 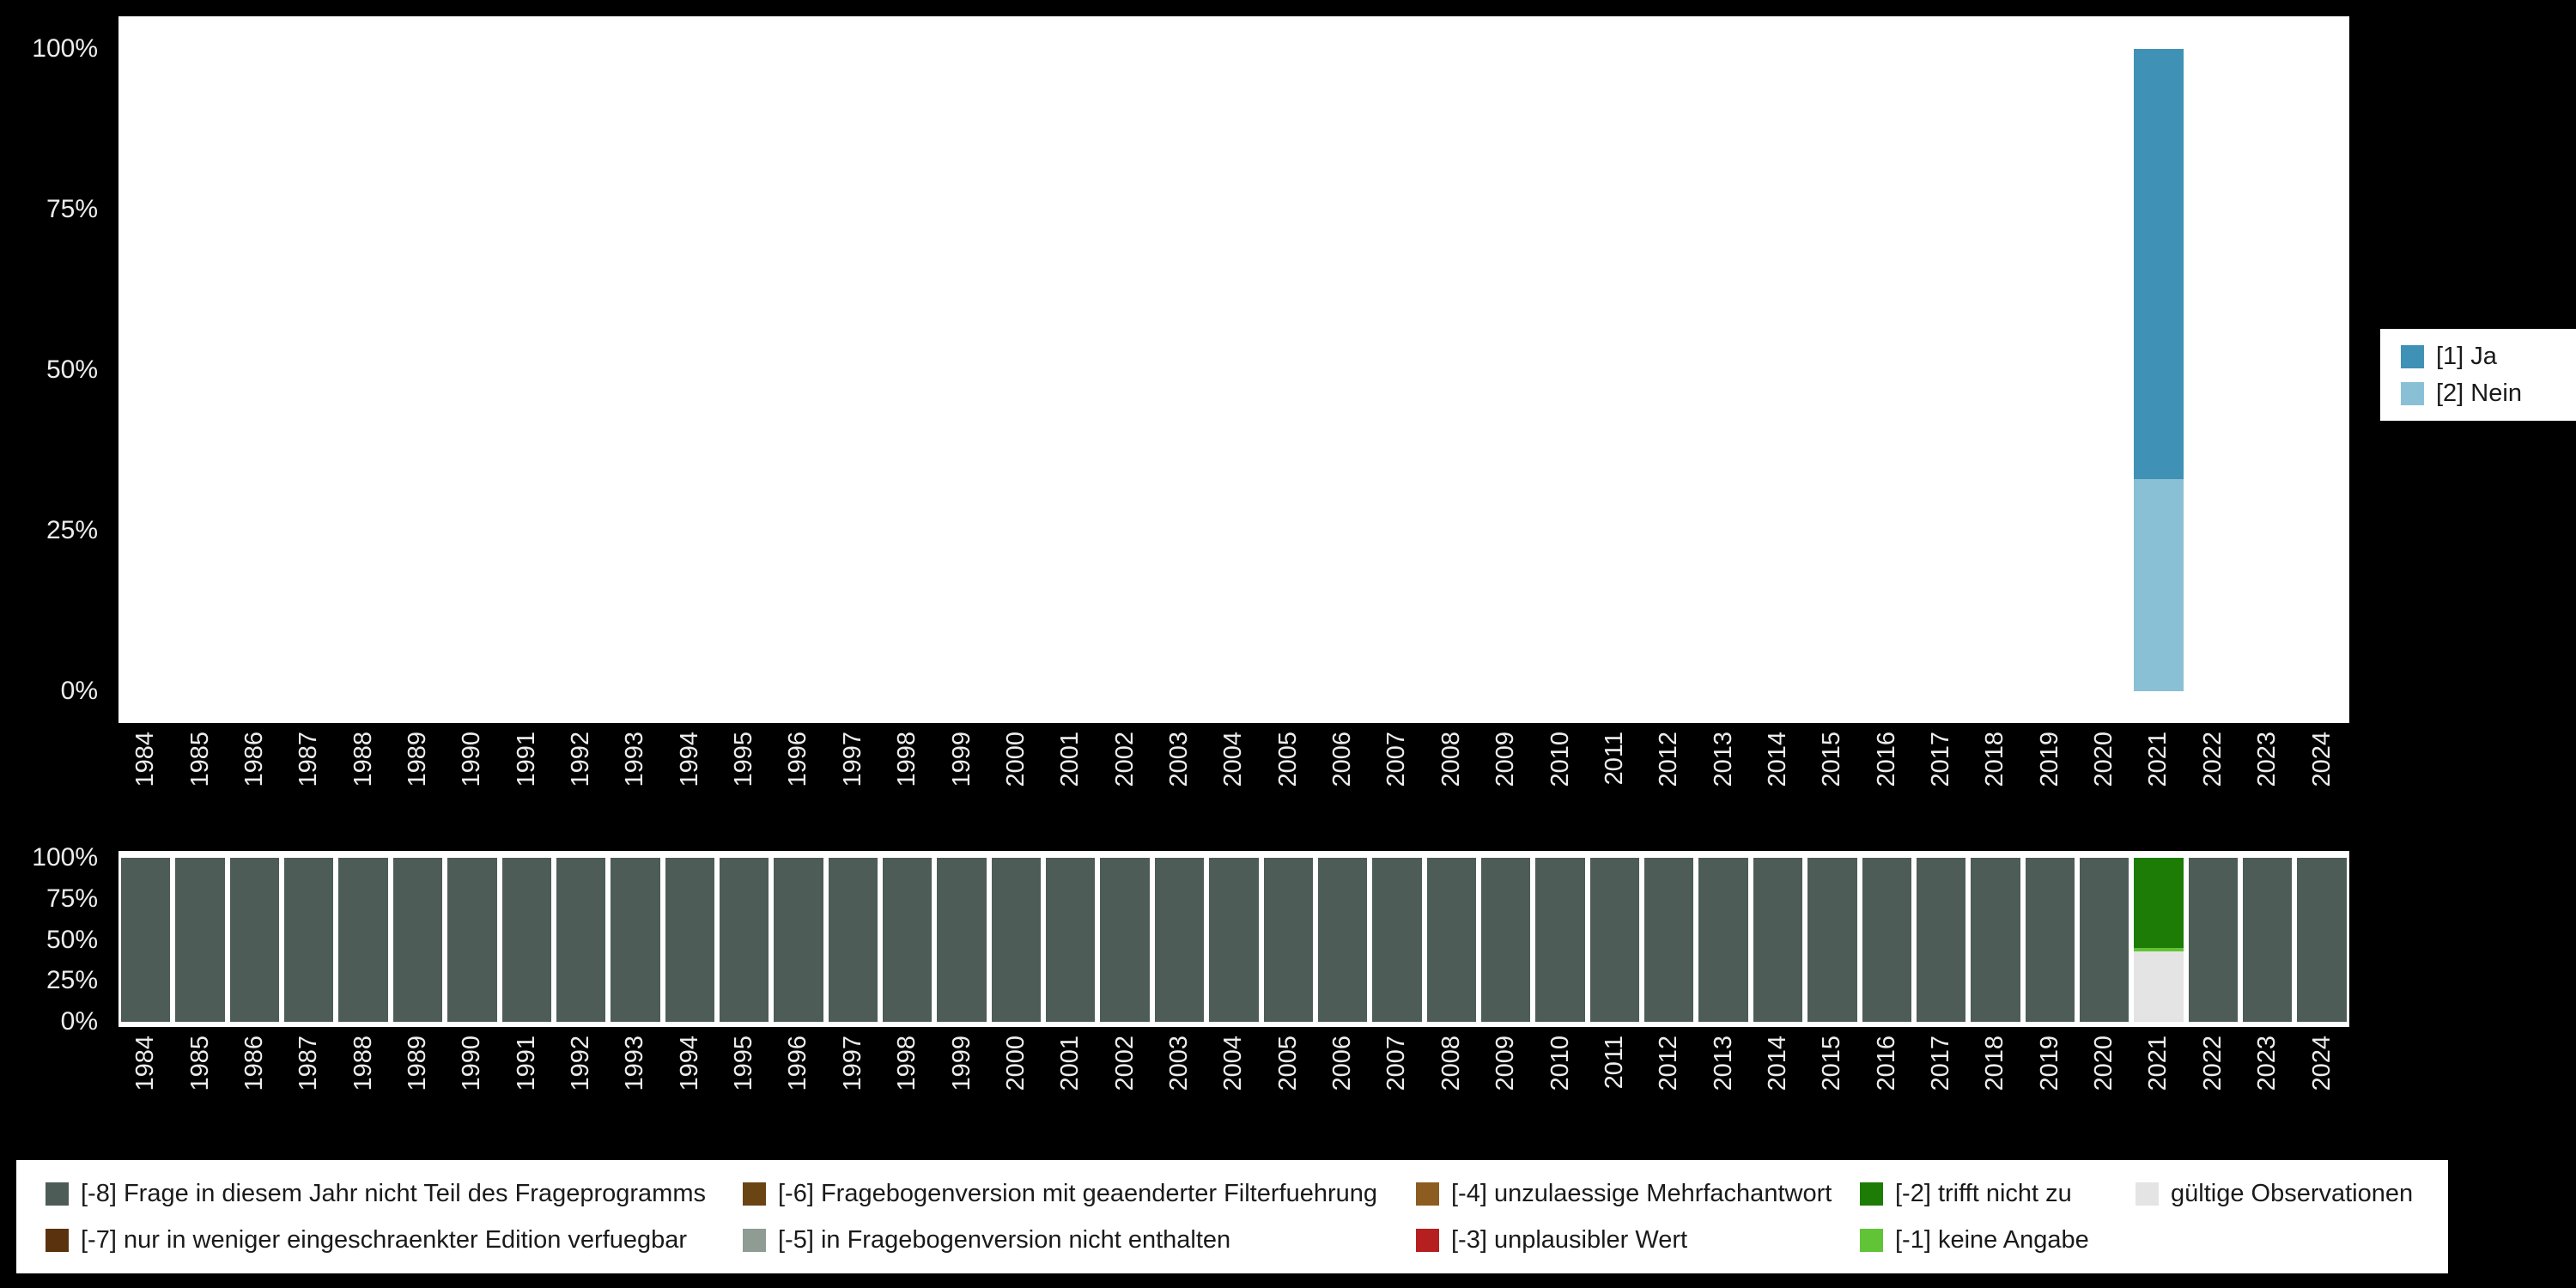 What do you see at coordinates (1070, 779) in the screenshot?
I see `x-axis-tick: 2001` at bounding box center [1070, 779].